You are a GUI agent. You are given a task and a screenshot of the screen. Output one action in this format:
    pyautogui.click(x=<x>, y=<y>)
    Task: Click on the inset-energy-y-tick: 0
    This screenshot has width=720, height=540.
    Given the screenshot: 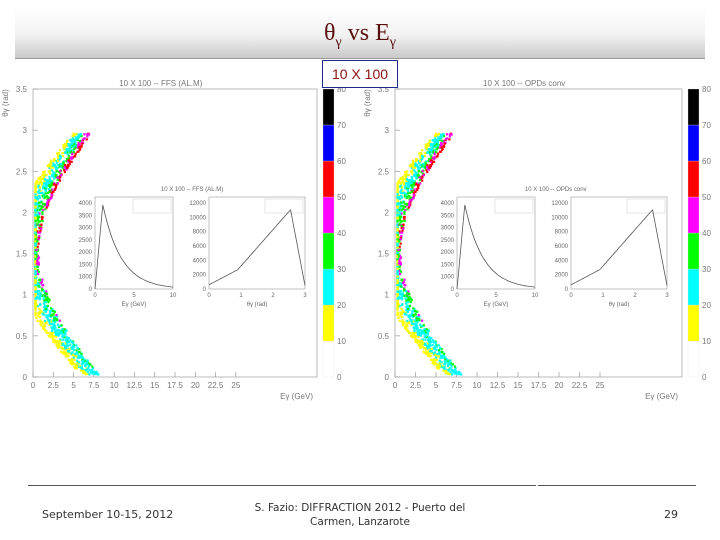 What is the action you would take?
    pyautogui.click(x=453, y=290)
    